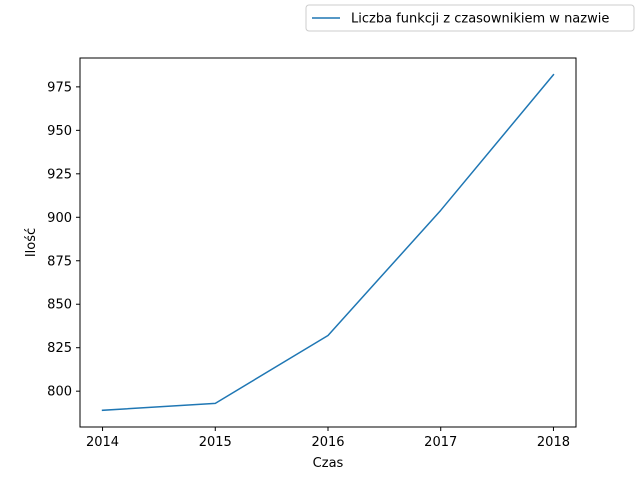  Describe the element at coordinates (327, 442) in the screenshot. I see `x-tick-label: 2016` at that location.